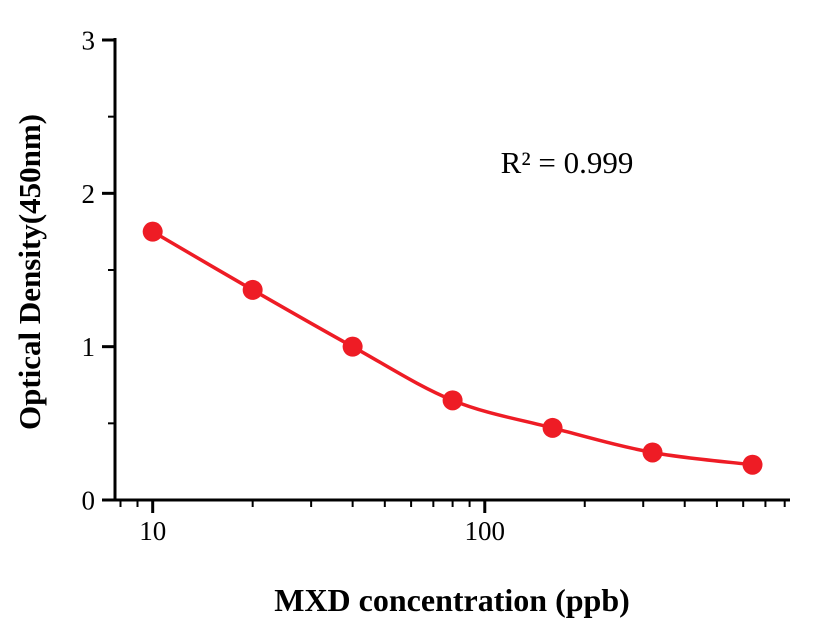 The image size is (816, 640). What do you see at coordinates (89, 194) in the screenshot?
I see `y-tick-label: 2` at bounding box center [89, 194].